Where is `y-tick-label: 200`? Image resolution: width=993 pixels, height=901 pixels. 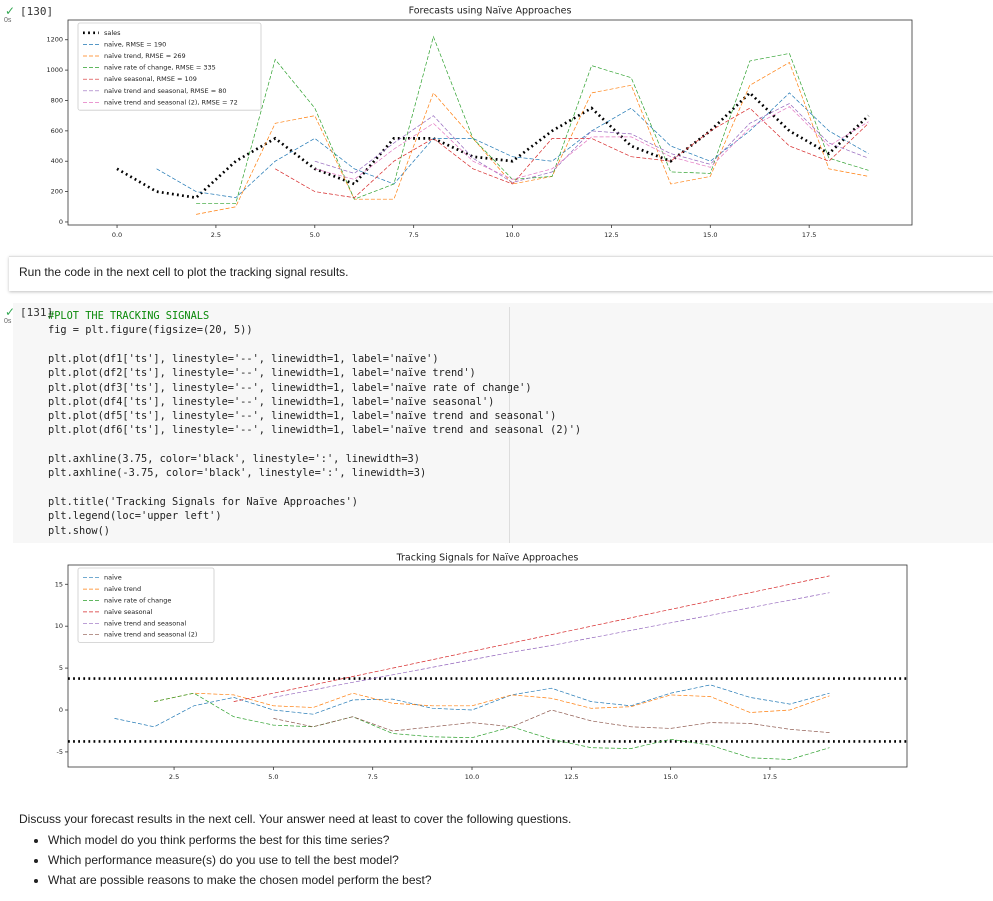
y-tick-label: 200 is located at coordinates (57, 192).